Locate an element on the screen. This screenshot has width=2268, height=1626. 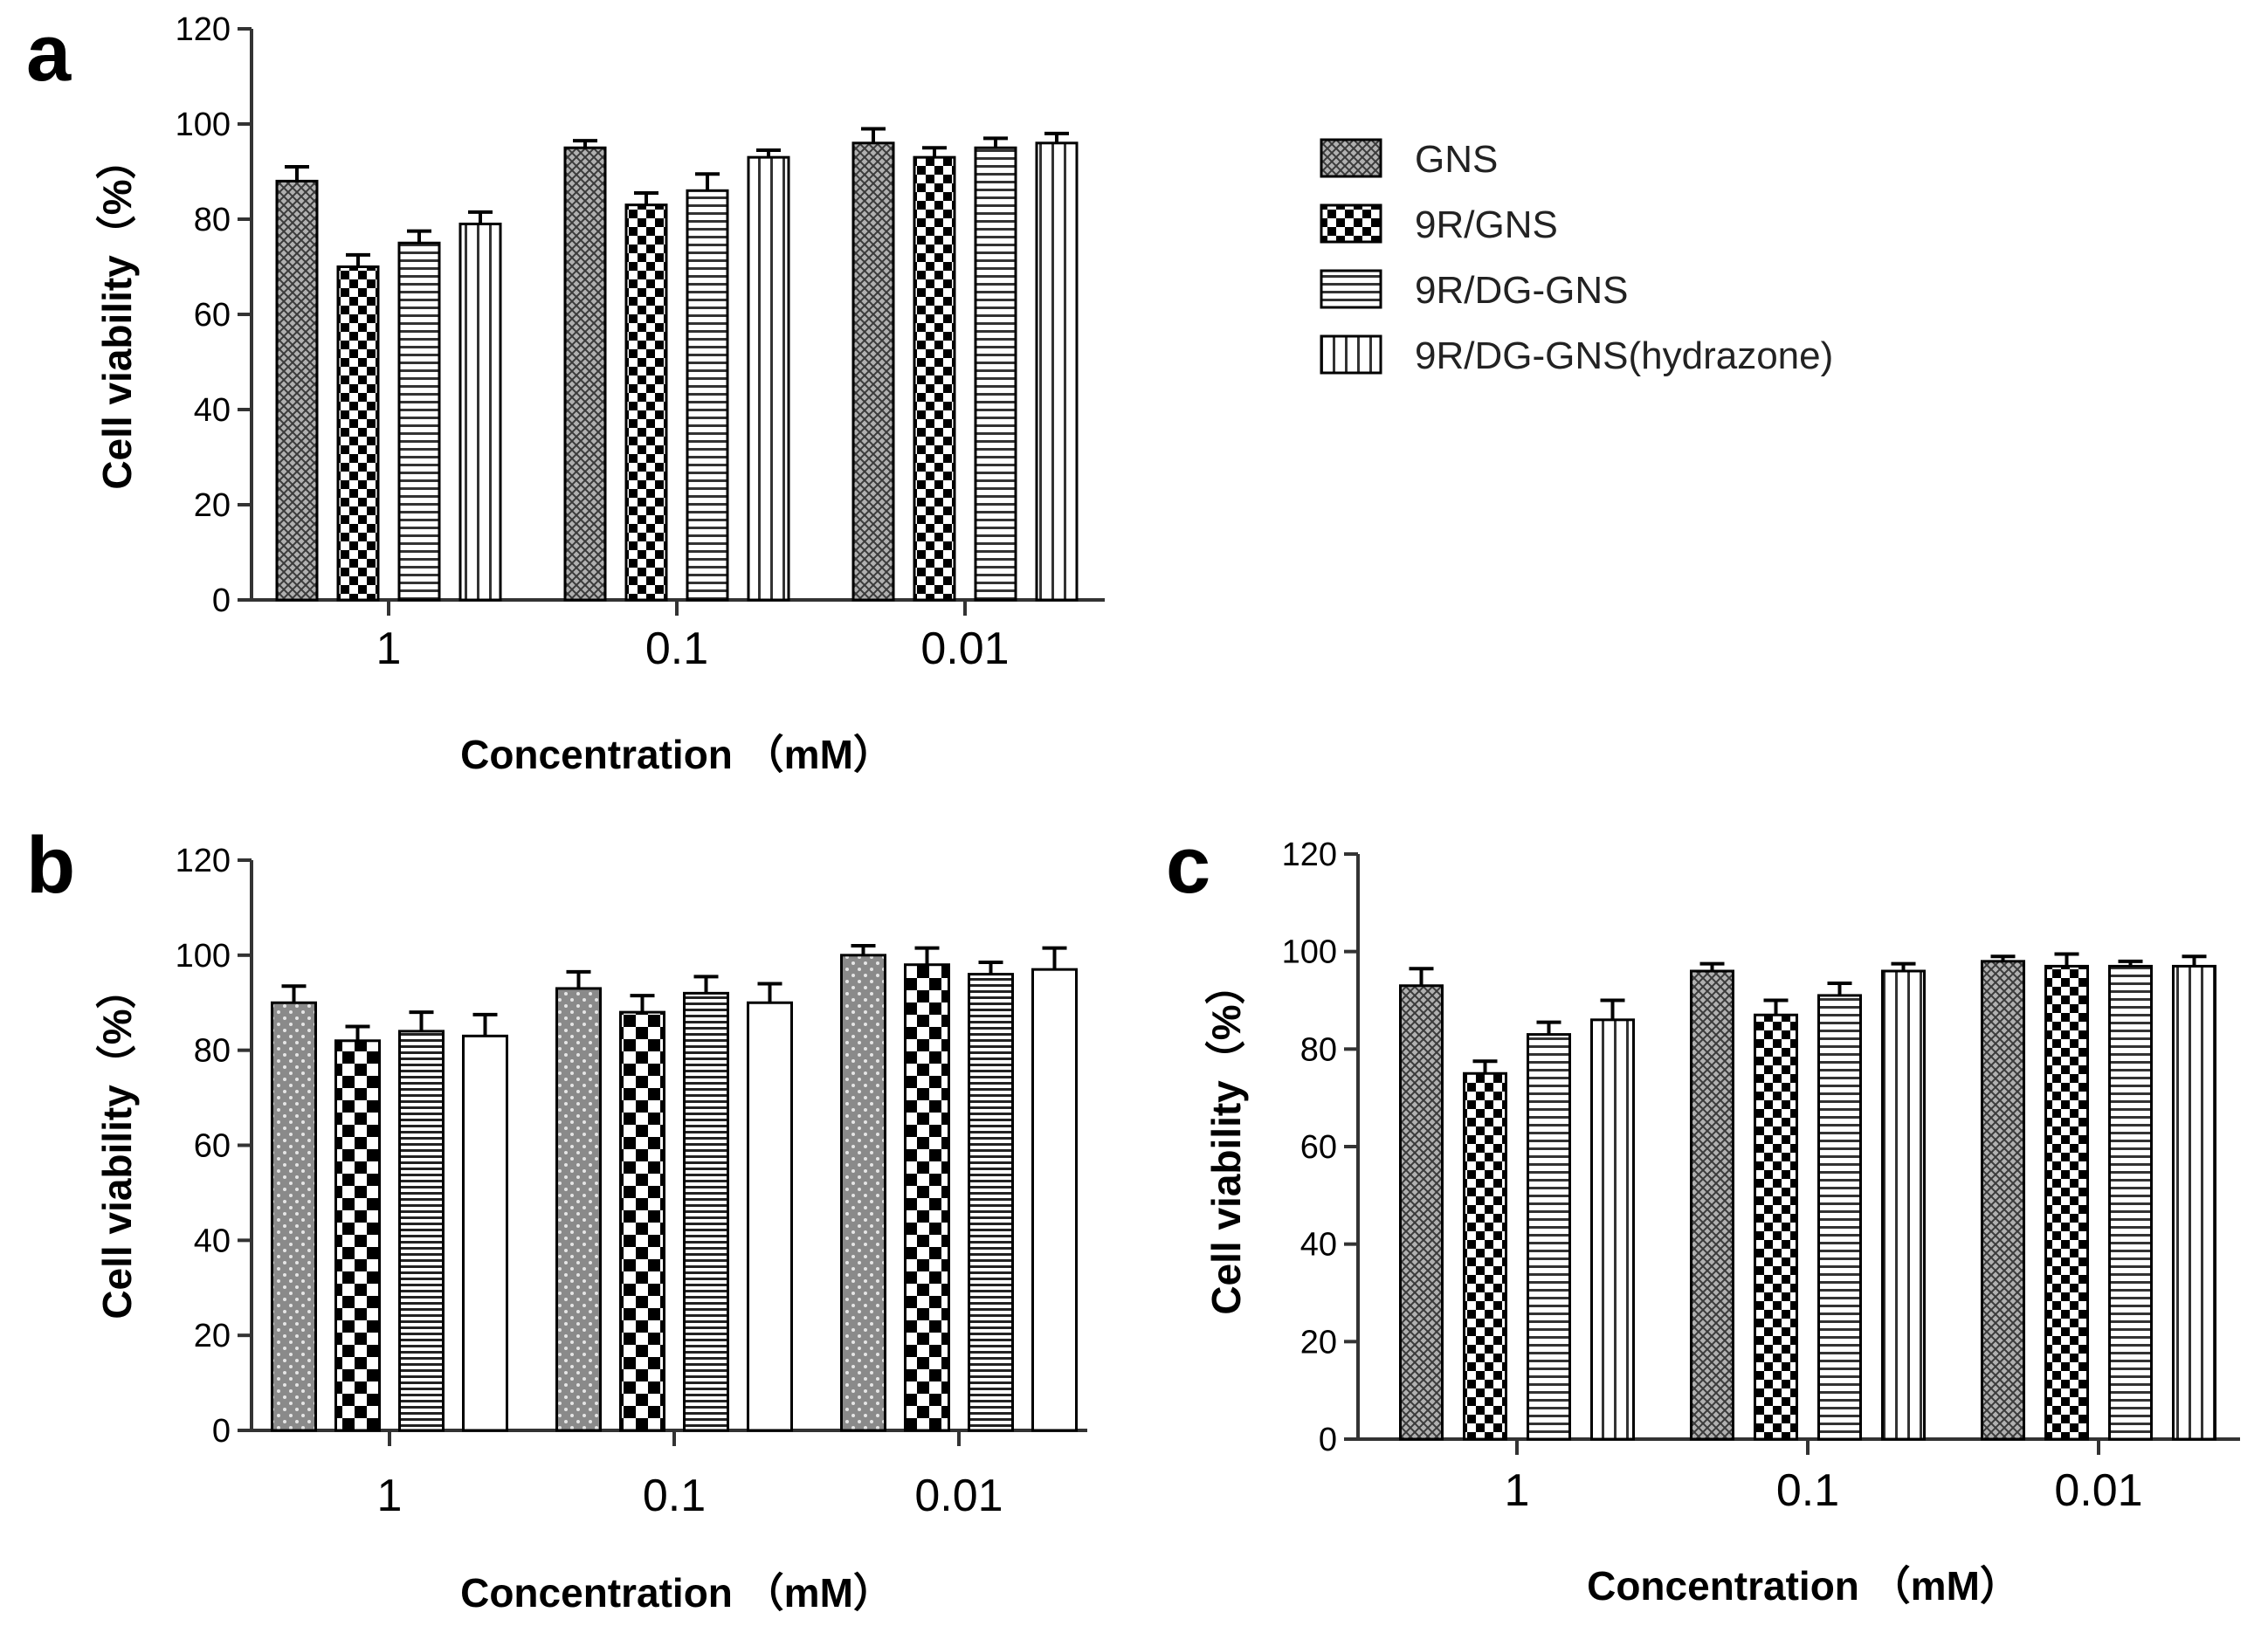
legend-label-9r-gns: 9R/GNS is located at coordinates (1486, 224).